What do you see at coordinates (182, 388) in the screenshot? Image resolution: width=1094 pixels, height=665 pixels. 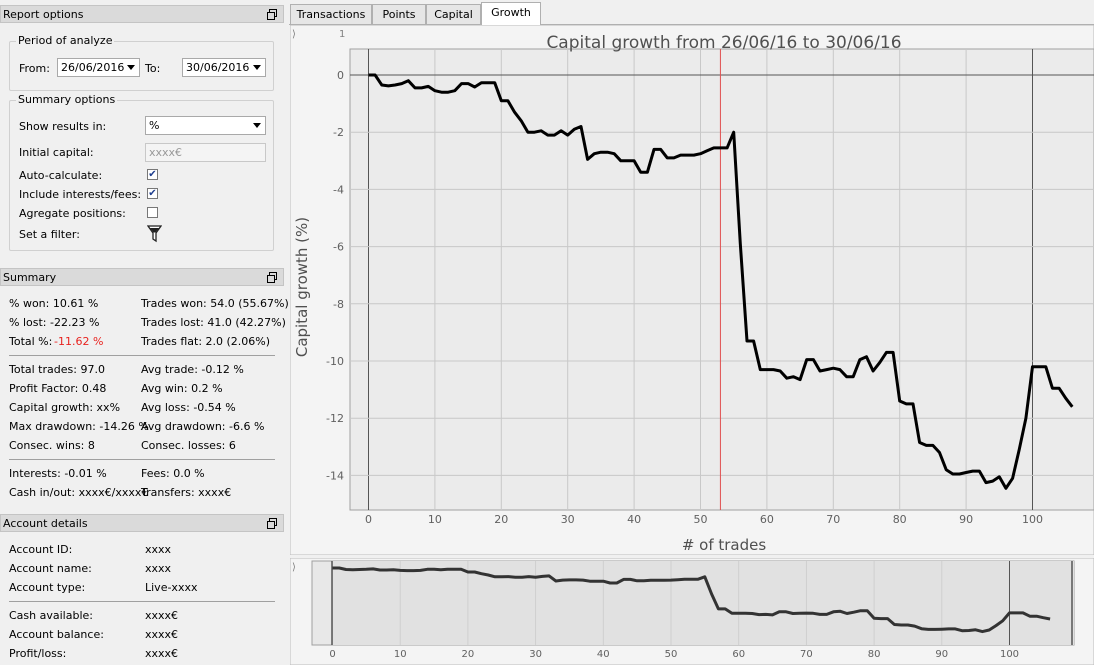 I see `avg-win: Avg win: 0.2 %` at bounding box center [182, 388].